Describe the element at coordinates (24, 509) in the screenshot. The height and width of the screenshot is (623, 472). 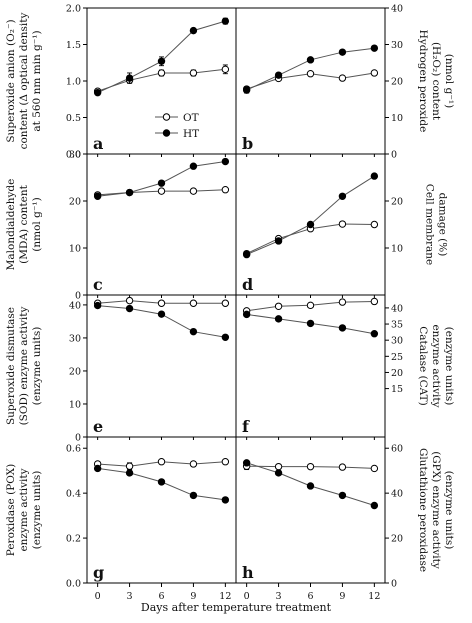
I see `y-axis-label-line: enzyme activity` at that location.